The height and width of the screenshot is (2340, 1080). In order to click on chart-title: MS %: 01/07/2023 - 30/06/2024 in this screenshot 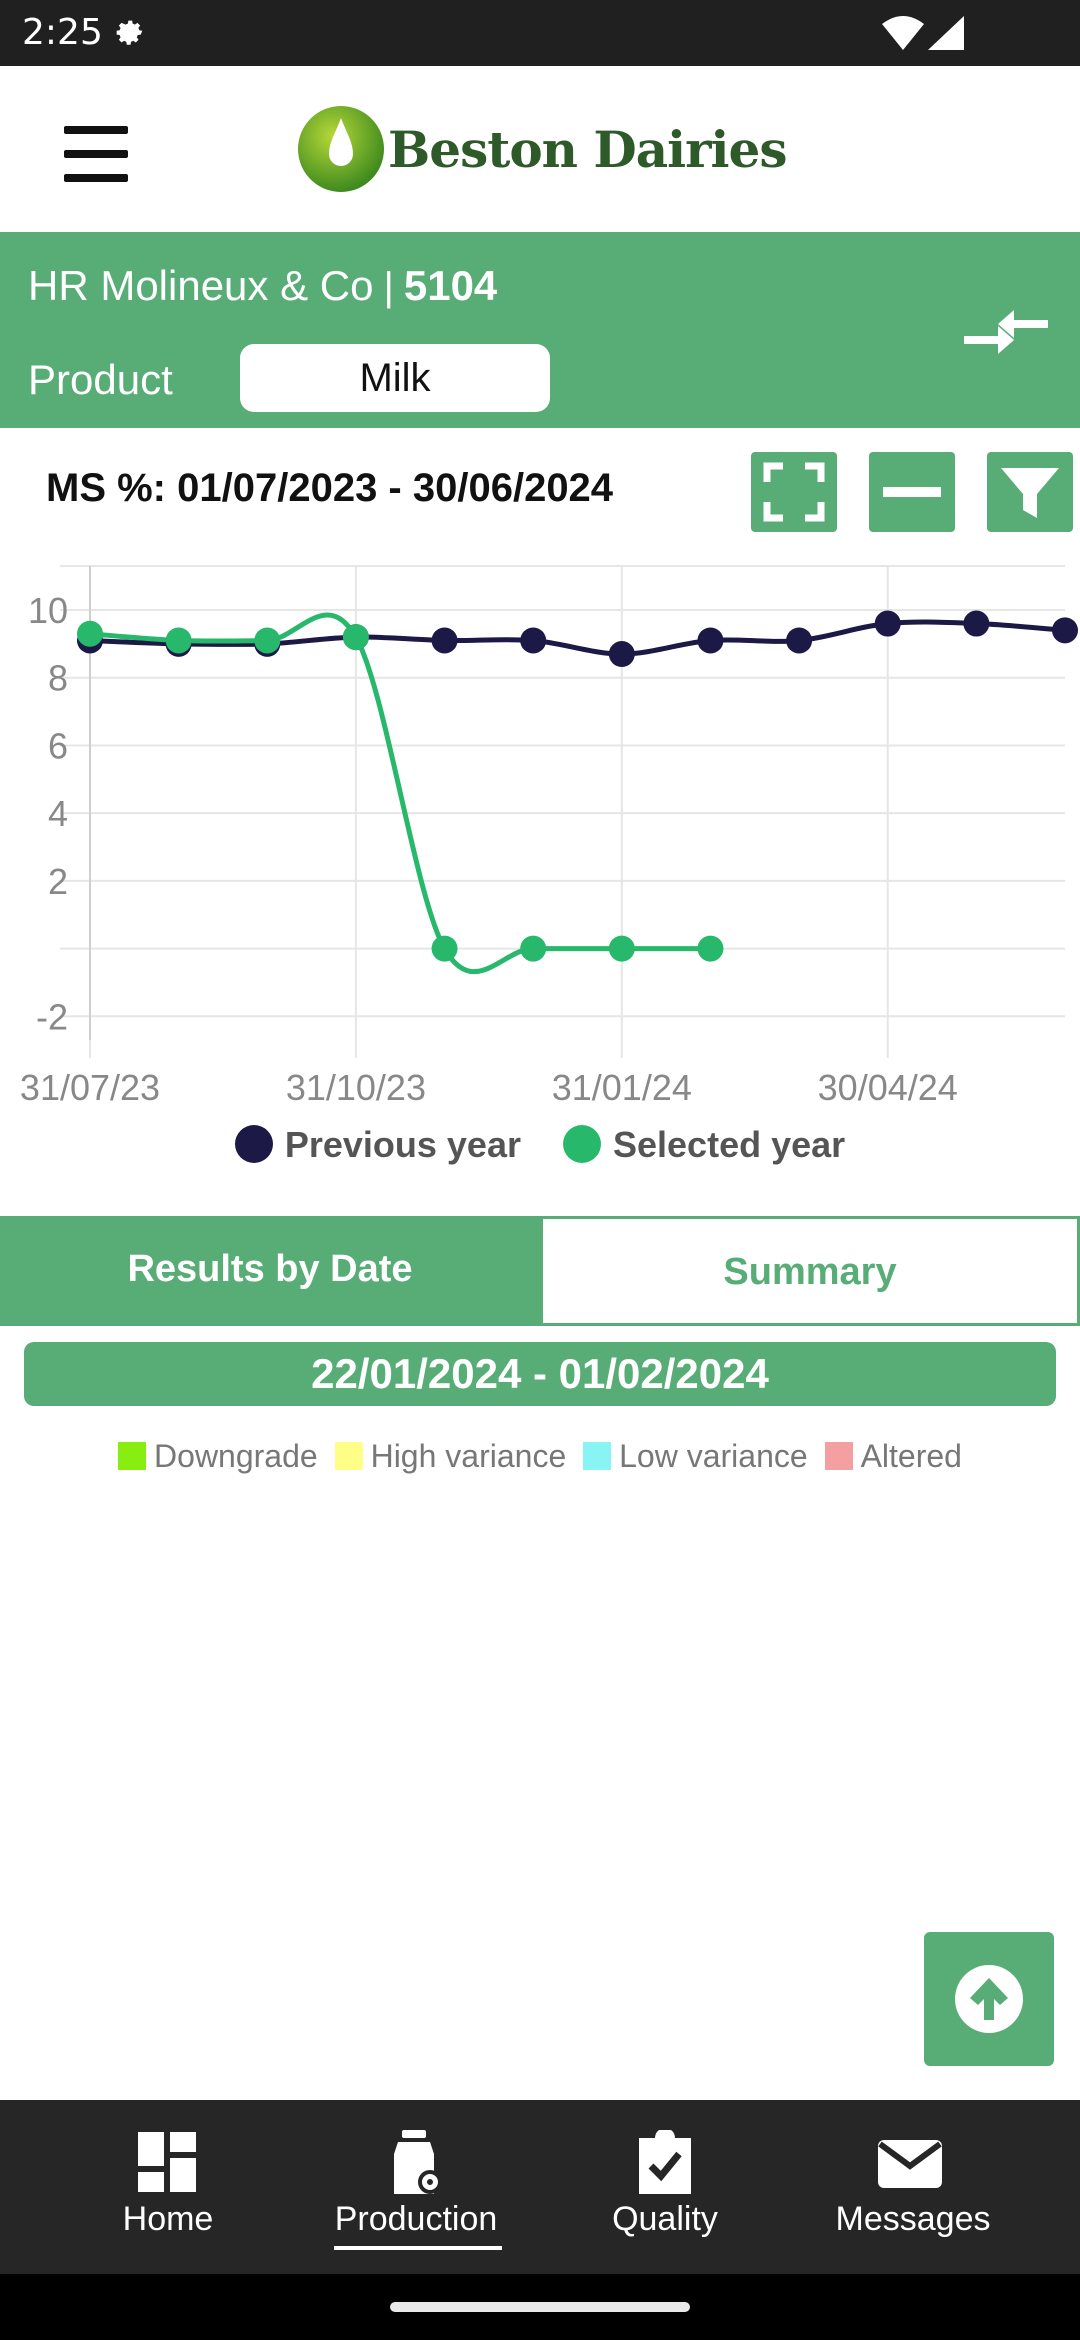, I will do `click(330, 488)`.